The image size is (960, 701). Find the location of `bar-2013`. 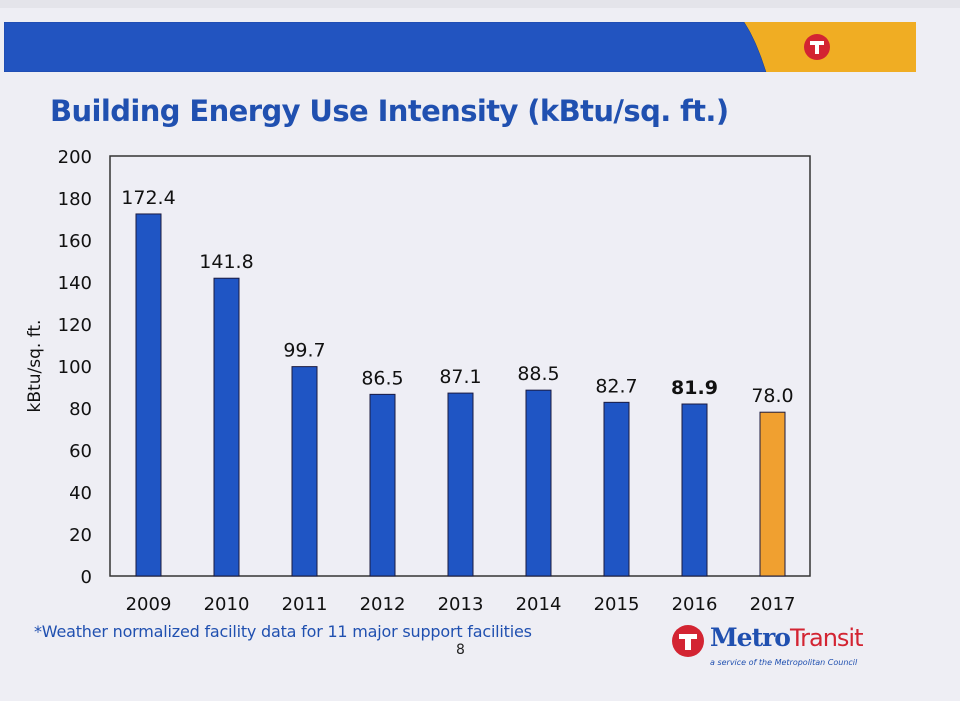

bar-2013 is located at coordinates (460, 484).